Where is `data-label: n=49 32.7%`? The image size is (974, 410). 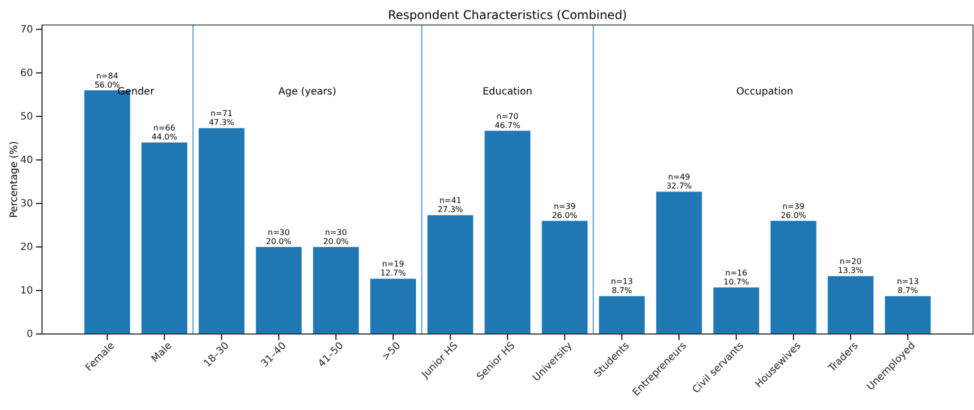
data-label: n=49 32.7% is located at coordinates (679, 181).